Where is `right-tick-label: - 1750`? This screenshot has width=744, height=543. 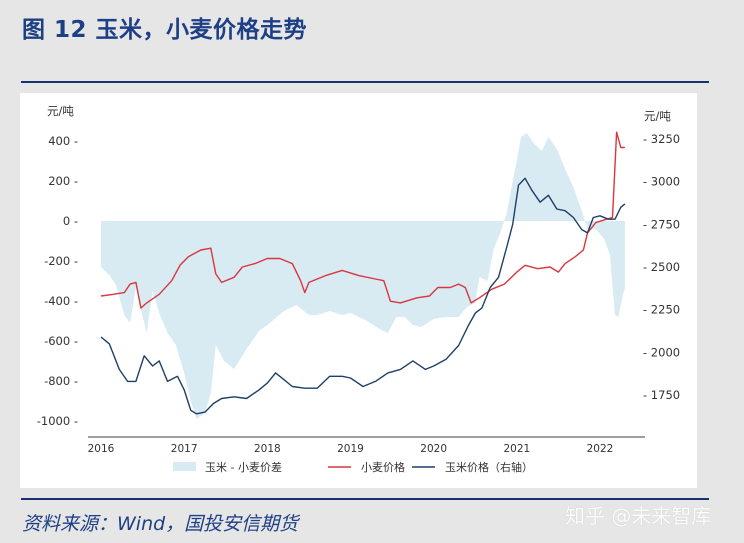
right-tick-label: - 1750 is located at coordinates (661, 395).